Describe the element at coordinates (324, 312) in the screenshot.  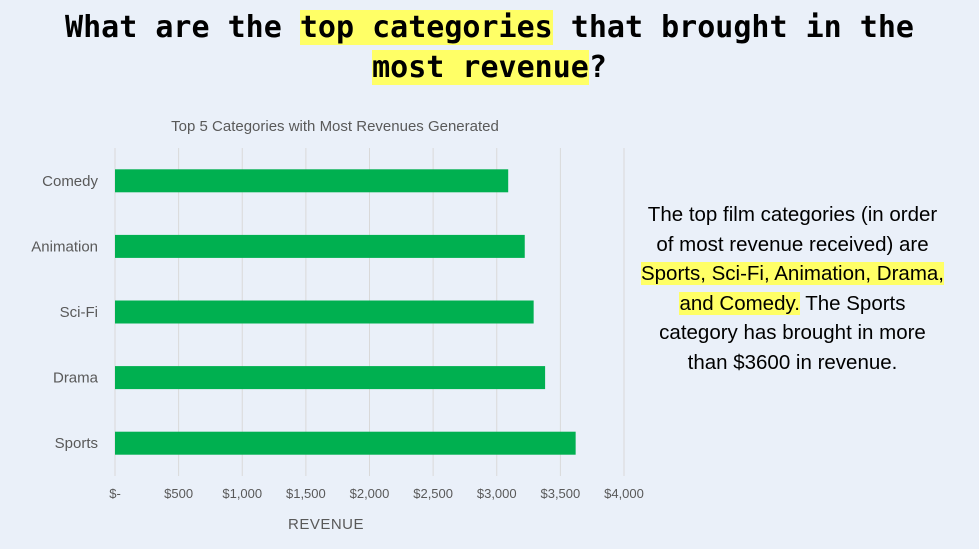
I see `bar-sci-fi` at that location.